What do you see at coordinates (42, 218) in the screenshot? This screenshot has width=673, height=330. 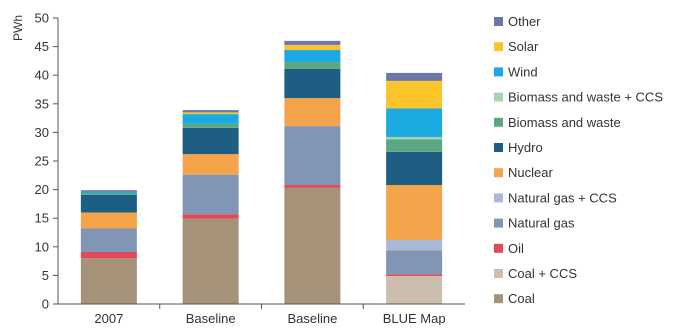 I see `y-tick-label: 15` at bounding box center [42, 218].